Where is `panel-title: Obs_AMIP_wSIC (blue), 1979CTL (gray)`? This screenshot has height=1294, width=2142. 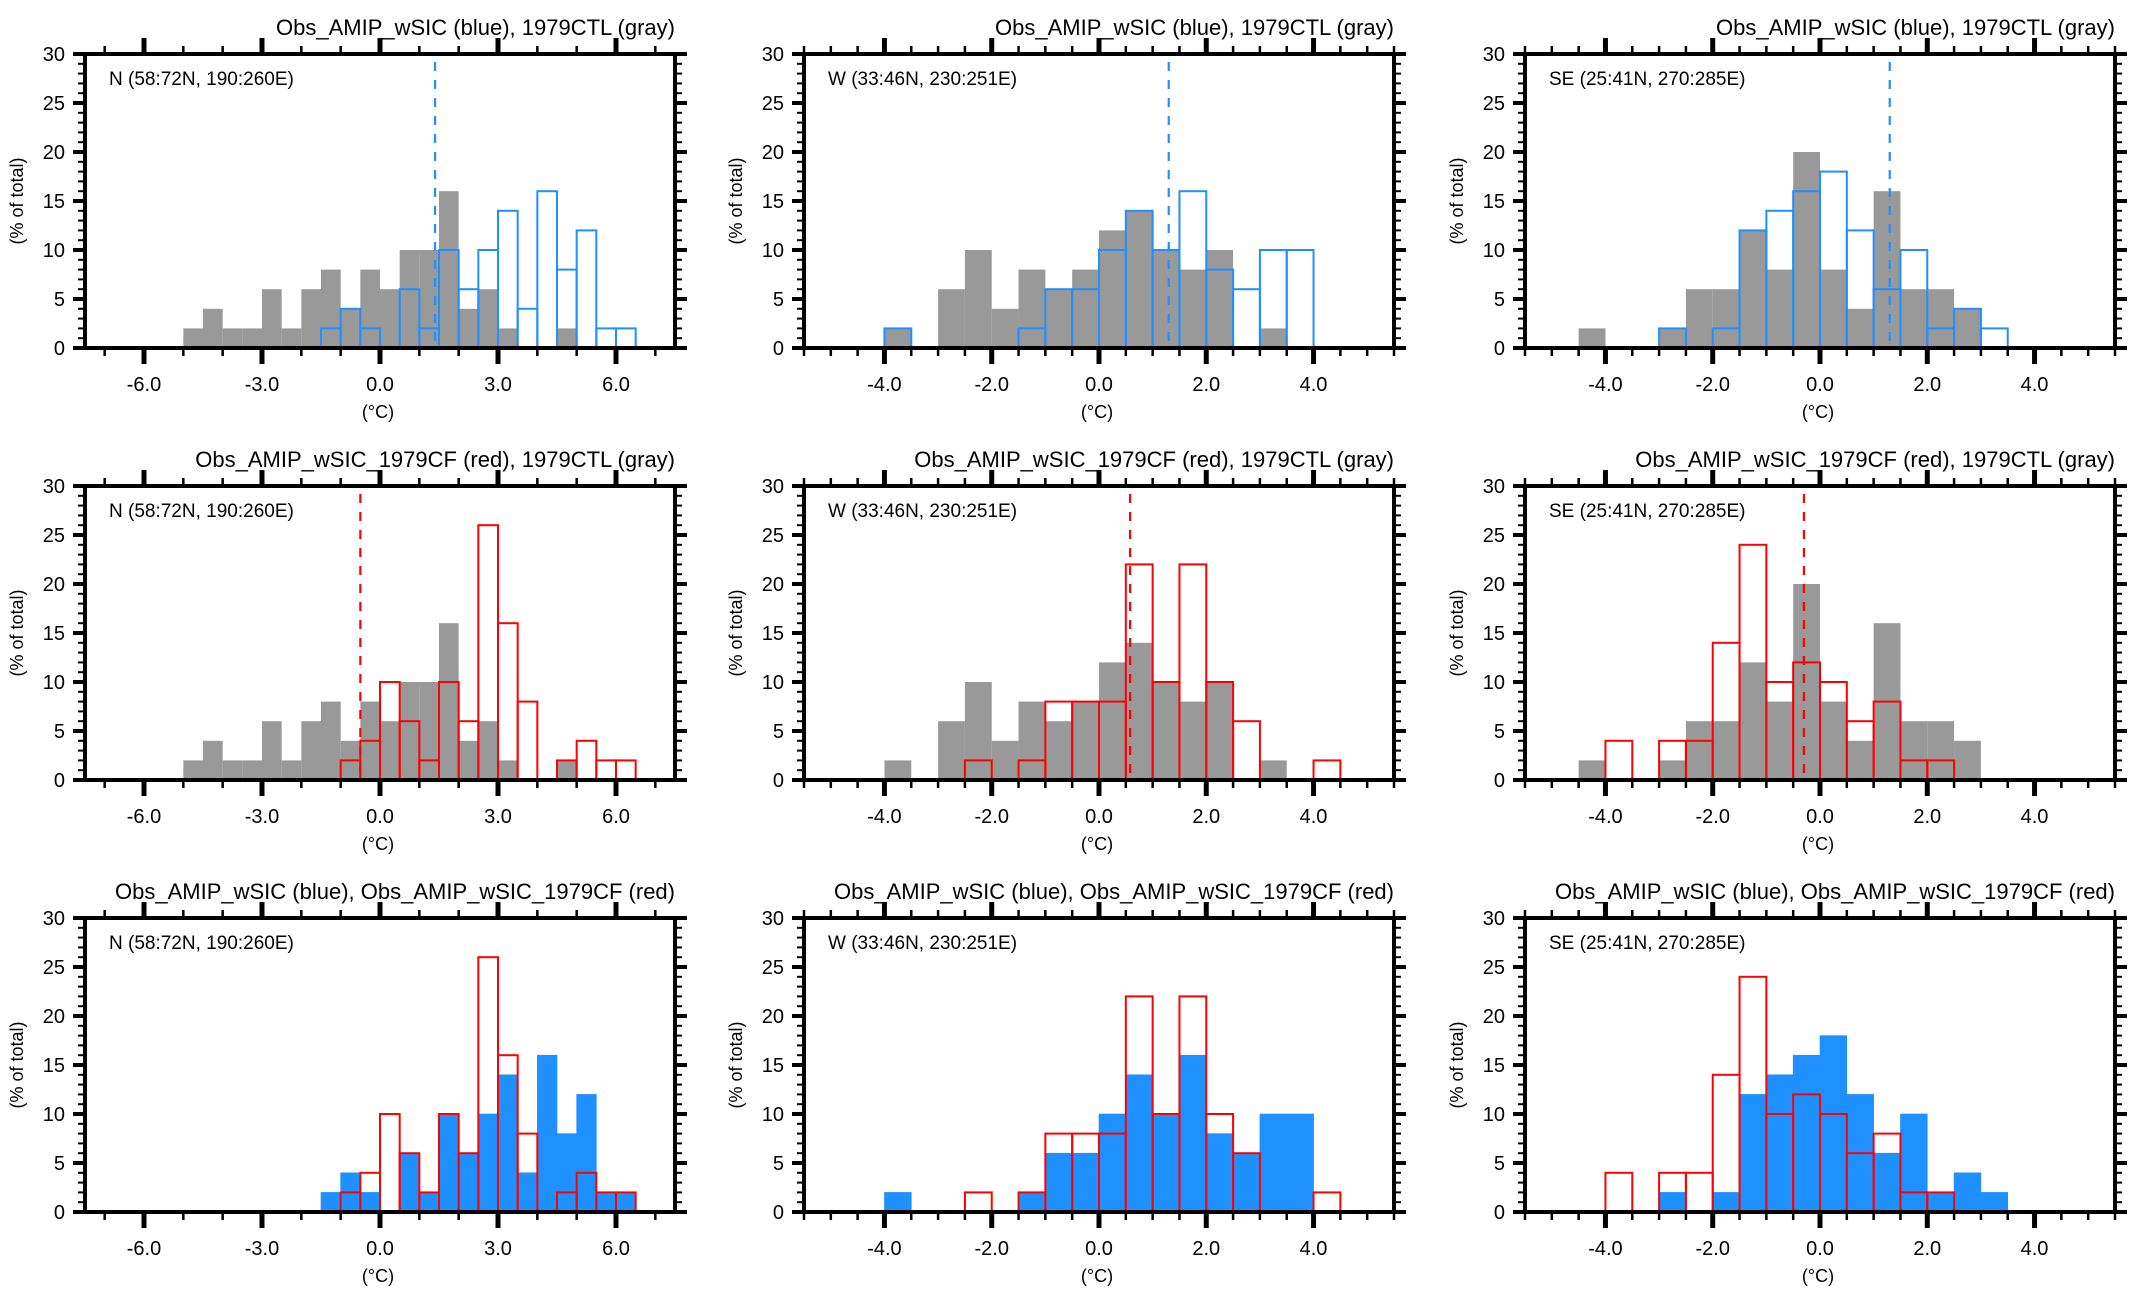 panel-title: Obs_AMIP_wSIC (blue), 1979CTL (gray) is located at coordinates (1194, 27).